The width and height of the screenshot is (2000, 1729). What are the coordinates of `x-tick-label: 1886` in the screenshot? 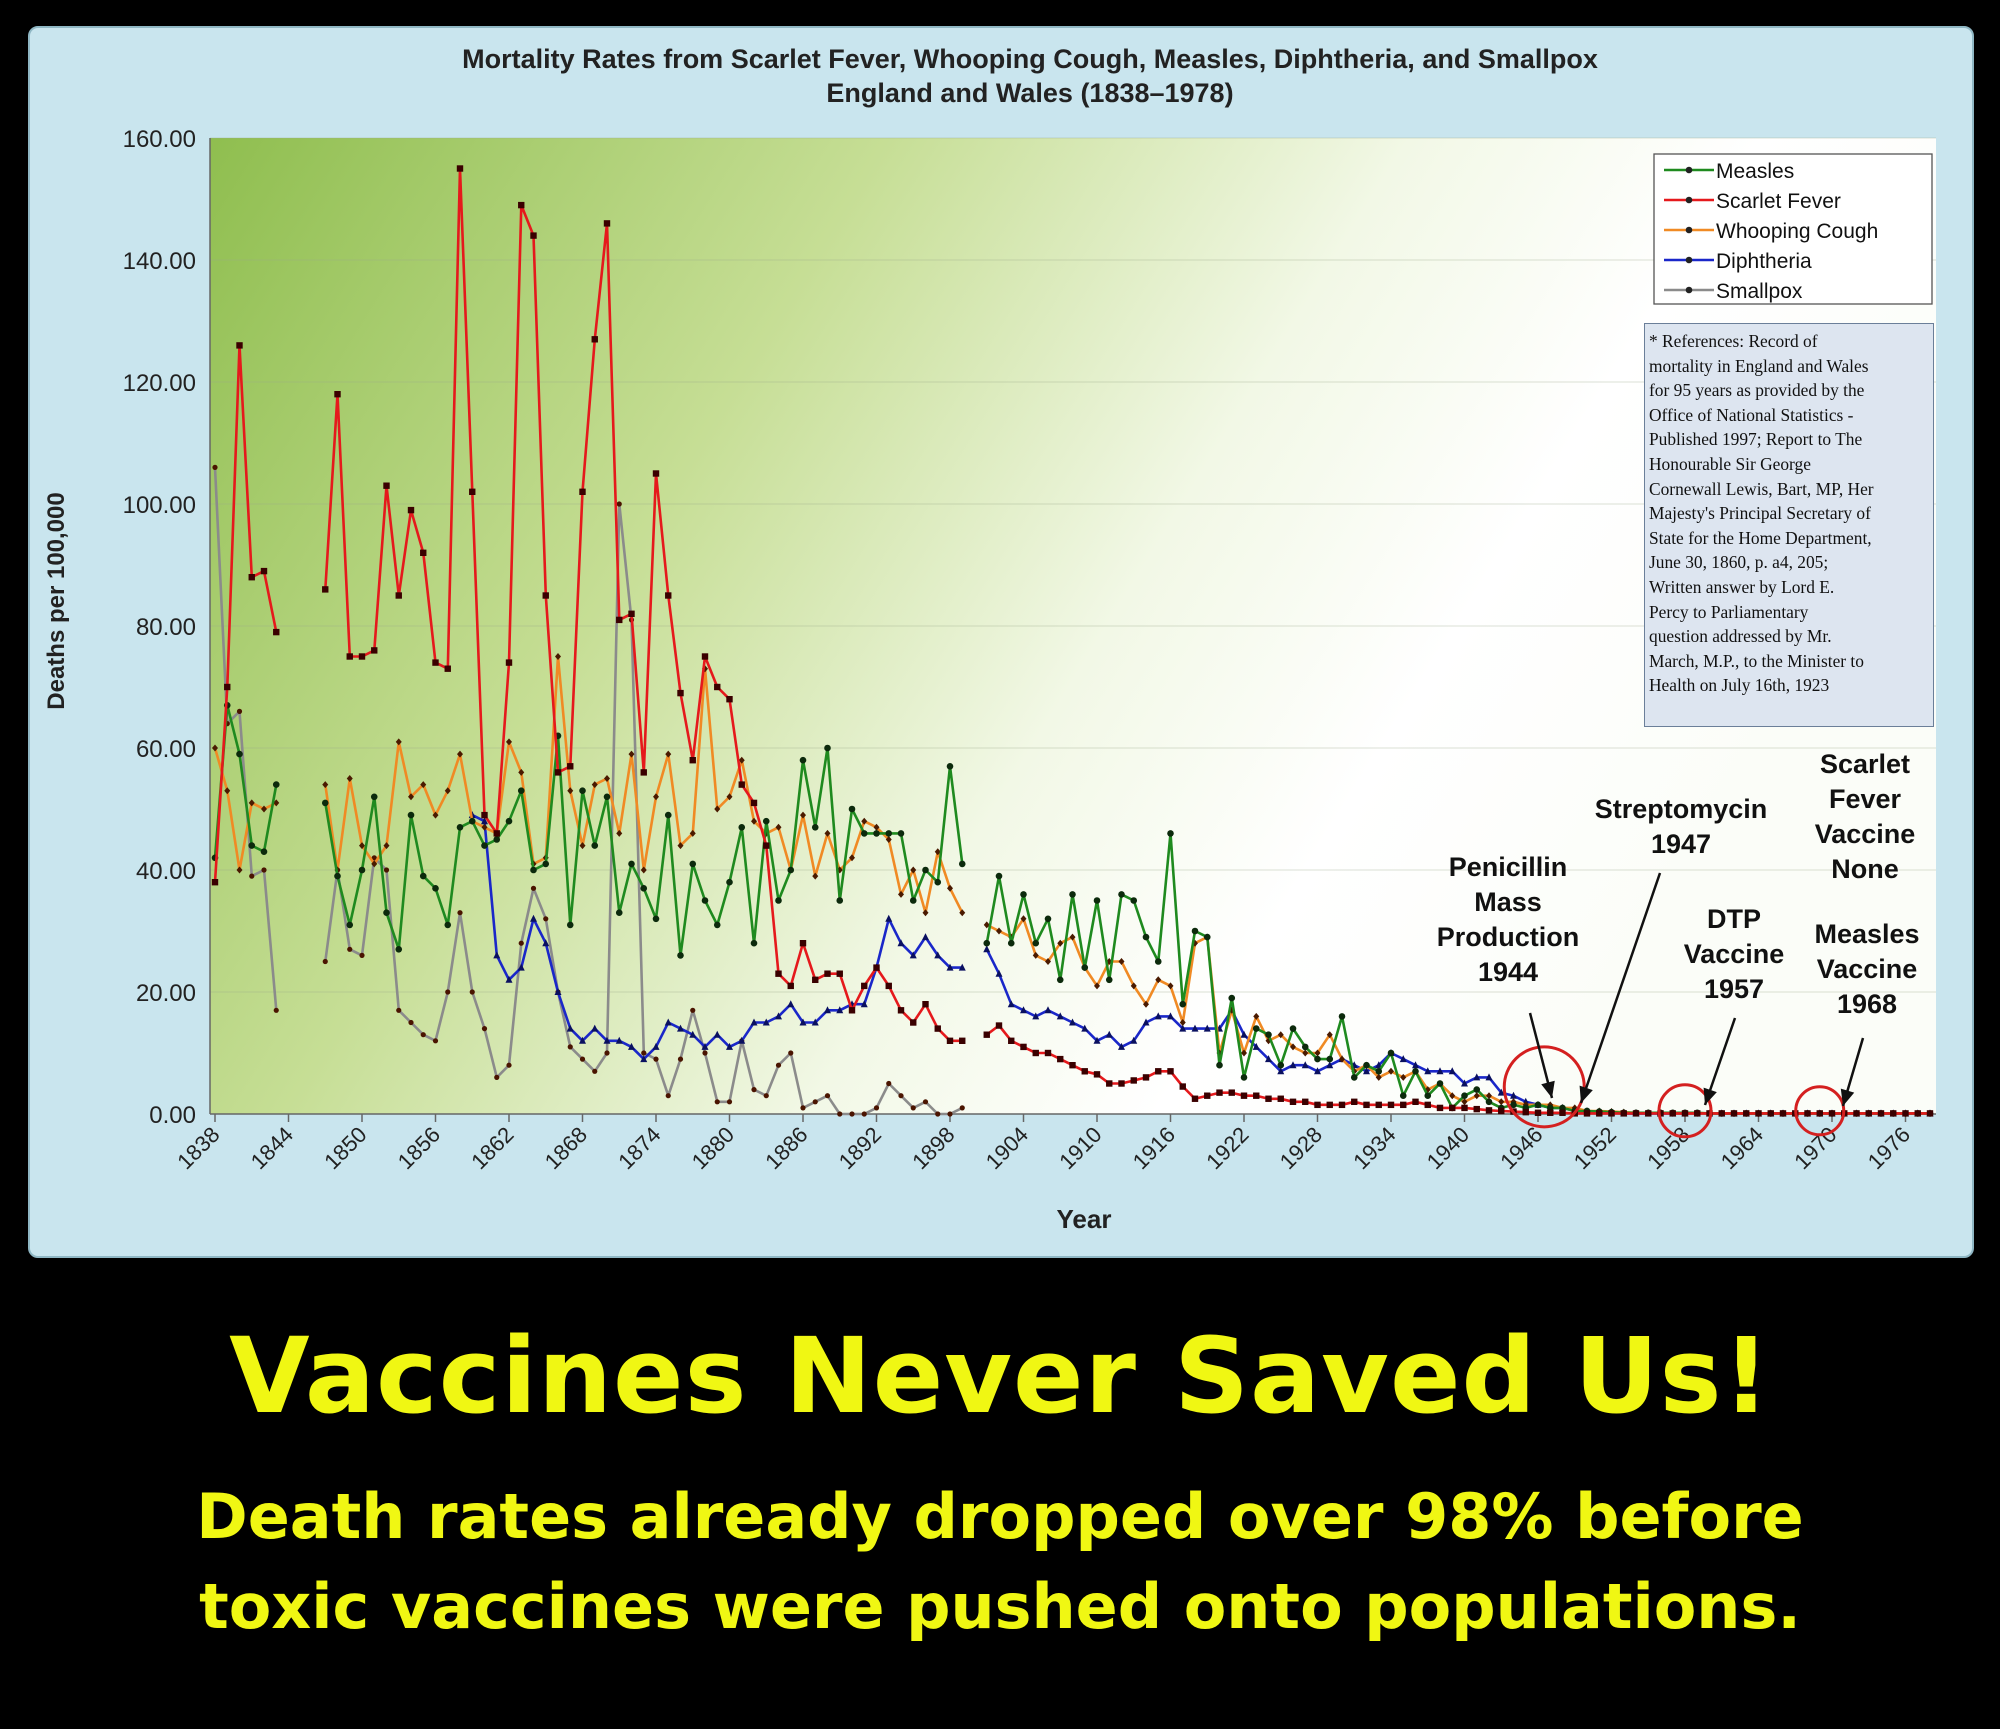 It's located at (786, 1148).